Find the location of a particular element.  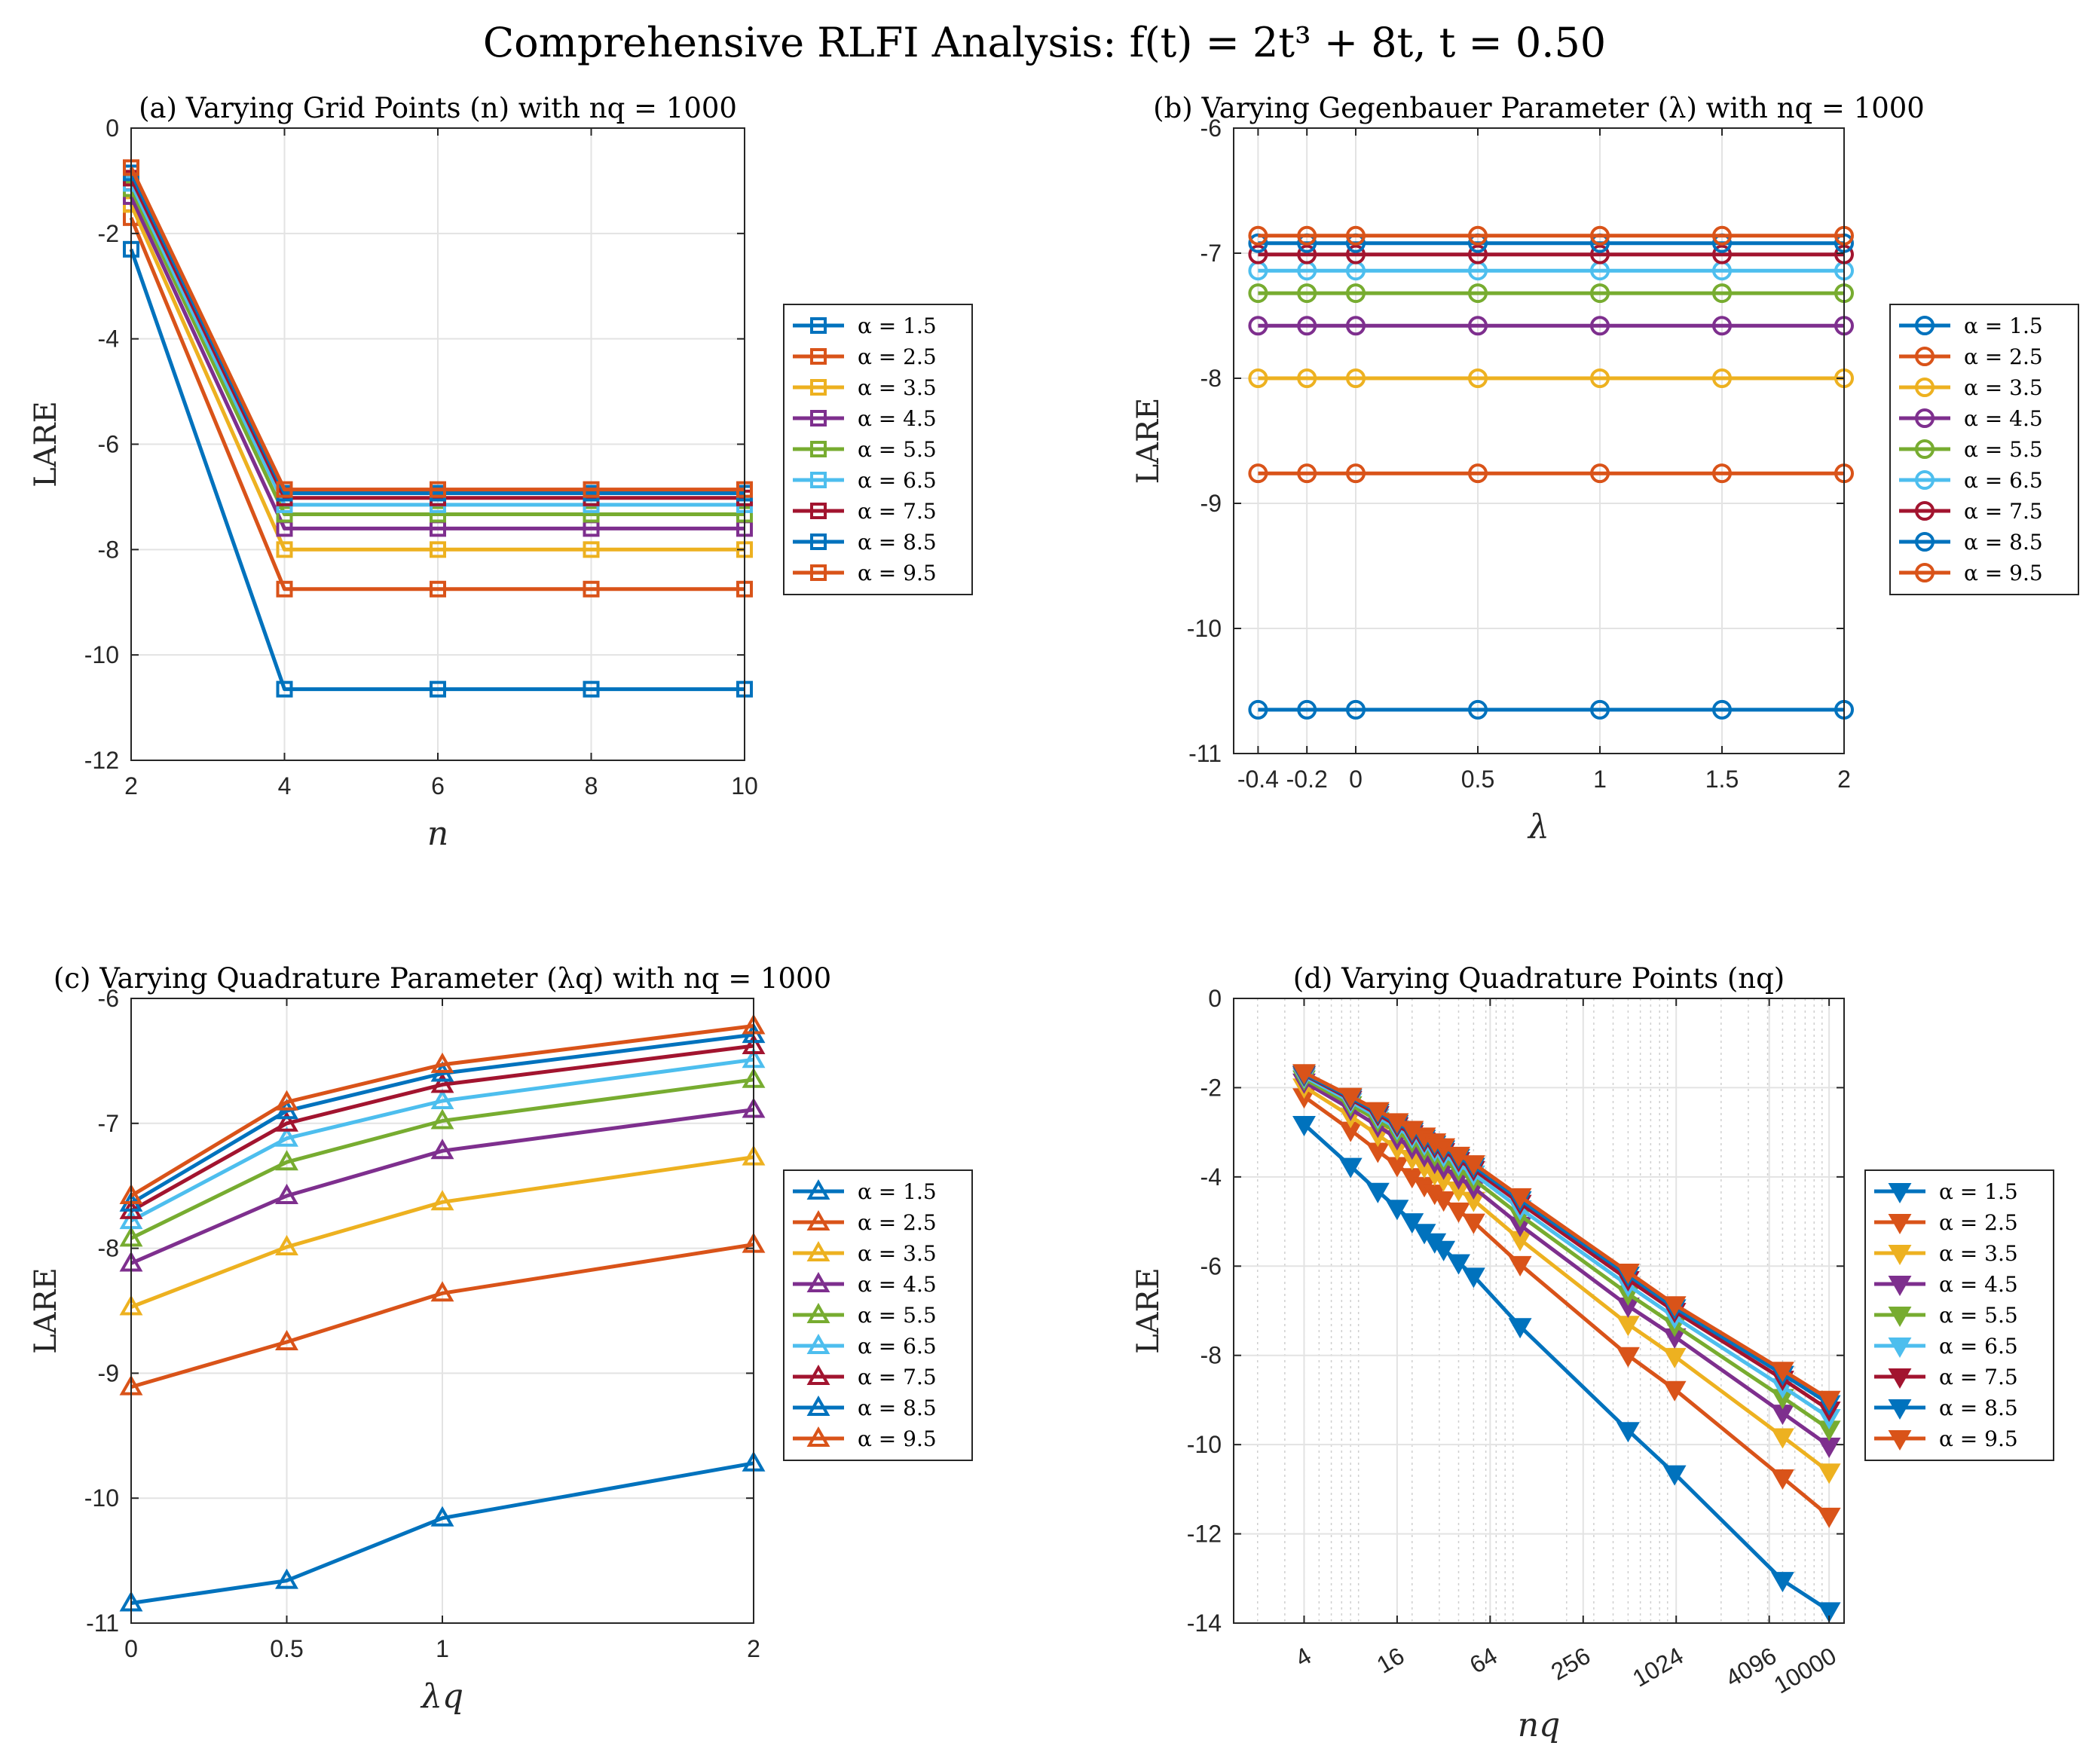

x-tick-label: 6 is located at coordinates (438, 786).